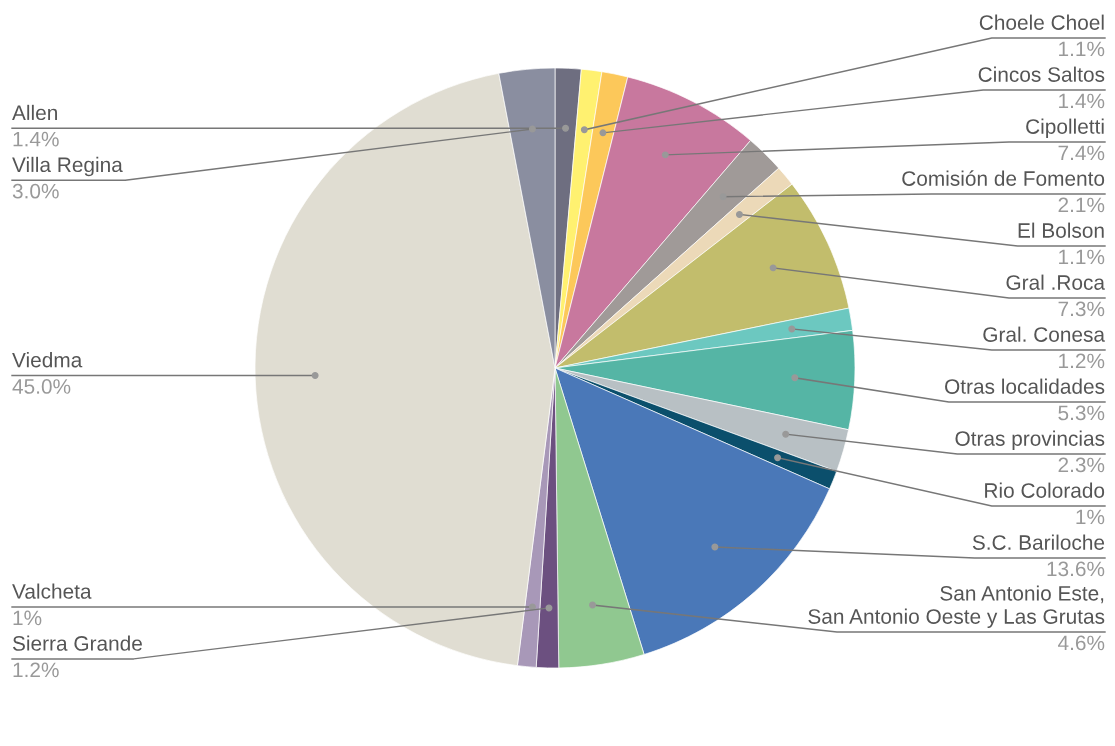 The image size is (1115, 746). What do you see at coordinates (1061, 230) in the screenshot?
I see `slice-label: El Bolson` at bounding box center [1061, 230].